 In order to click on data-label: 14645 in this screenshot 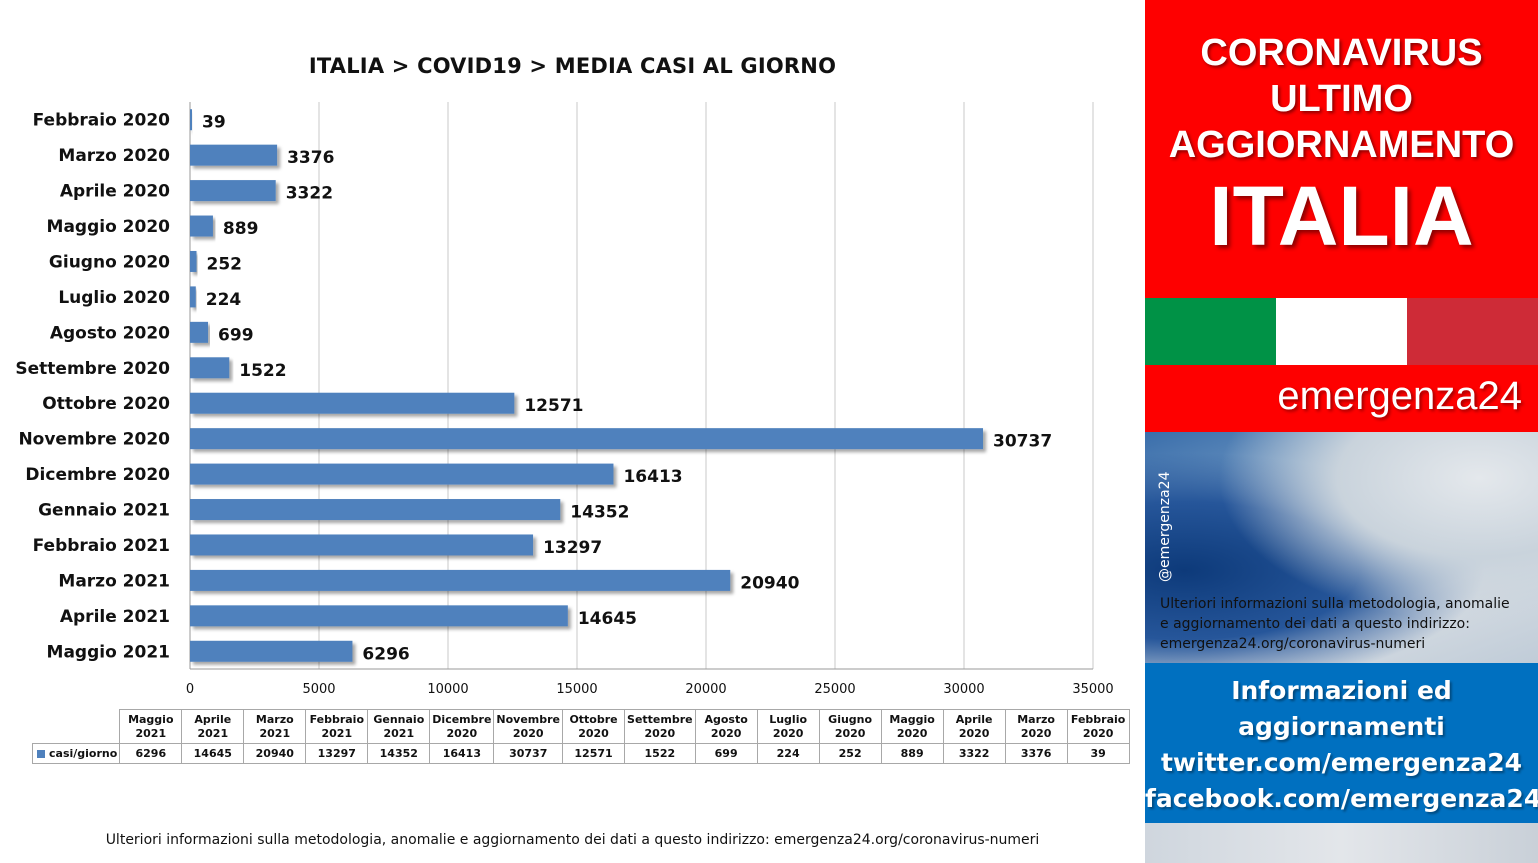, I will do `click(607, 619)`.